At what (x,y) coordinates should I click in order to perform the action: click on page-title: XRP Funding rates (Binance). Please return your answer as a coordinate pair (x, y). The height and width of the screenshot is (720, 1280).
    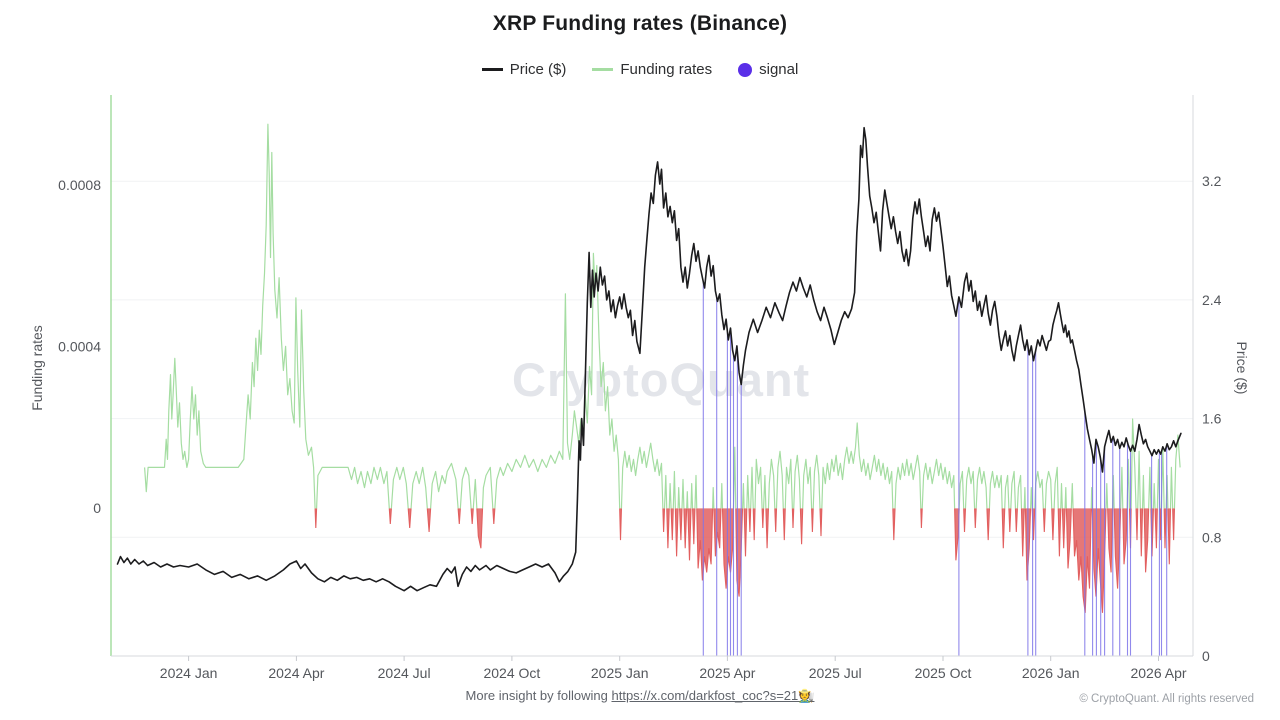
    Looking at the image, I should click on (640, 23).